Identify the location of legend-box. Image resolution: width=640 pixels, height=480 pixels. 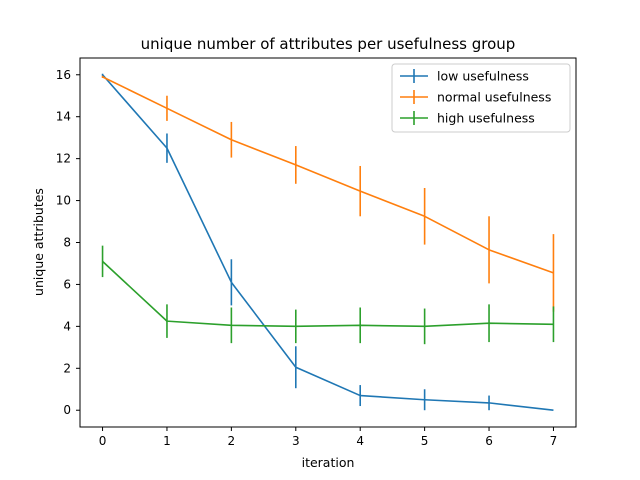
(481, 98).